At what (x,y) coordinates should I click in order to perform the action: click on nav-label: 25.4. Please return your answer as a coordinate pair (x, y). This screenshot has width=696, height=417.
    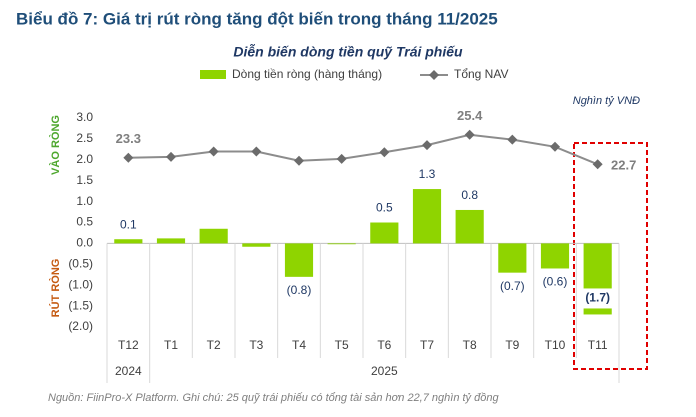
    Looking at the image, I should click on (470, 115).